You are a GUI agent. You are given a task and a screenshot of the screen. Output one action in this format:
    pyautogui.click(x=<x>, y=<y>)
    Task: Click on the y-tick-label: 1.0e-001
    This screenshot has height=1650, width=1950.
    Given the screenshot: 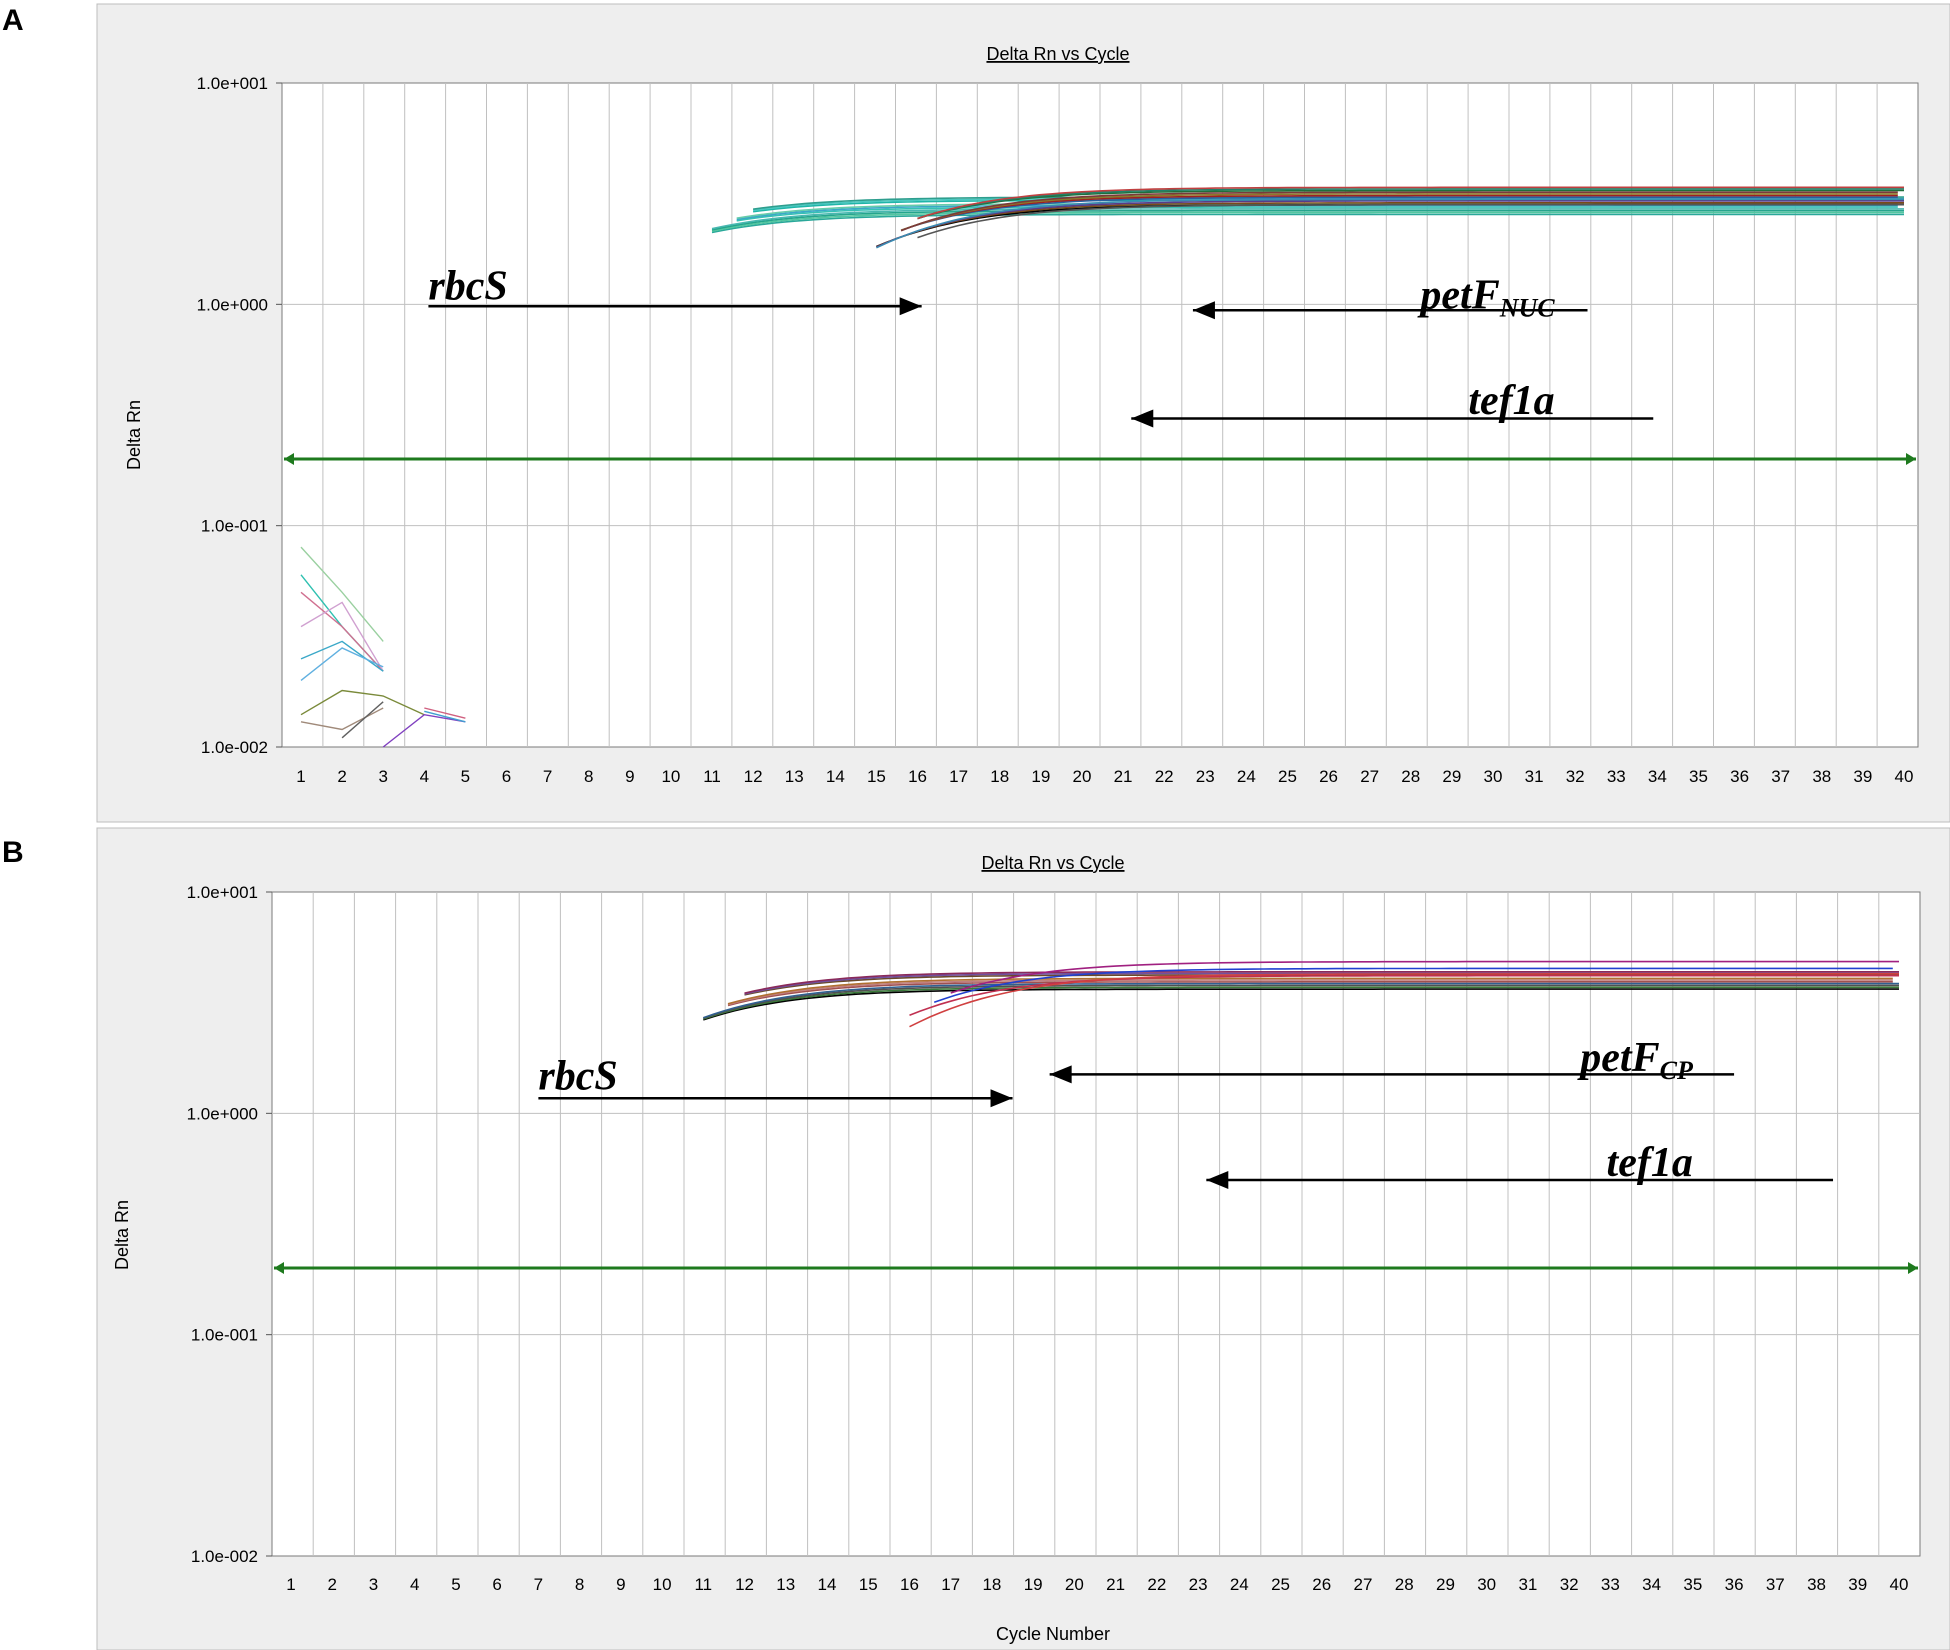 What is the action you would take?
    pyautogui.click(x=224, y=1335)
    